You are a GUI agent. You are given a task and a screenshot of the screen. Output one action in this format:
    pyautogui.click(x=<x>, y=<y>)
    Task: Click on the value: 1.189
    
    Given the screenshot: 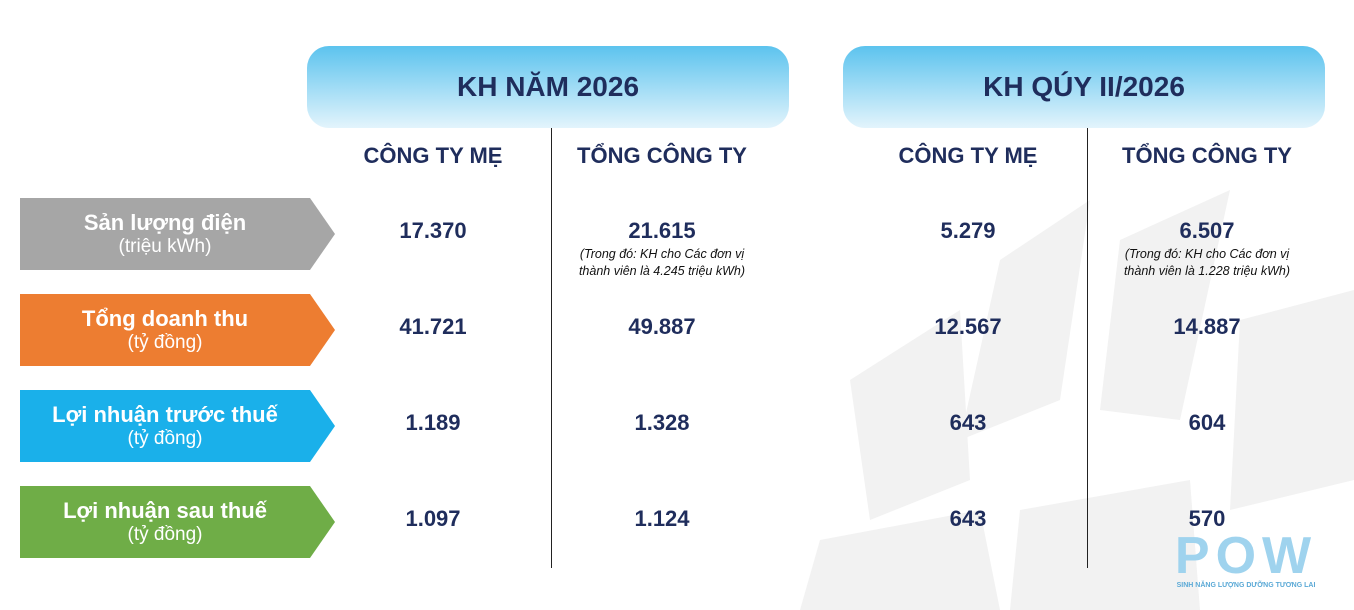 What is the action you would take?
    pyautogui.click(x=433, y=422)
    